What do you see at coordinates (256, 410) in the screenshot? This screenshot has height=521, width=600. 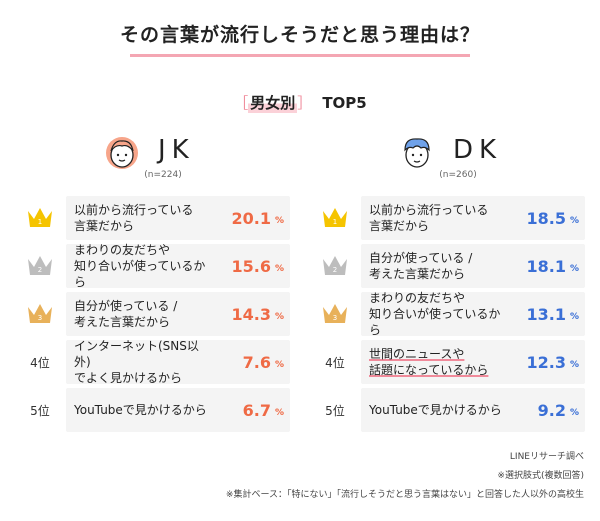 I see `value-number: 6.7` at bounding box center [256, 410].